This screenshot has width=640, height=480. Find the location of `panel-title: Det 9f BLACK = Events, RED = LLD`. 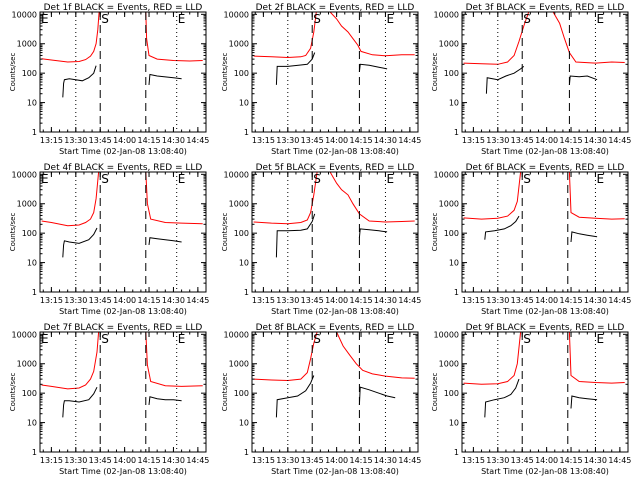

panel-title: Det 9f BLACK = Events, RED = LLD is located at coordinates (545, 328).